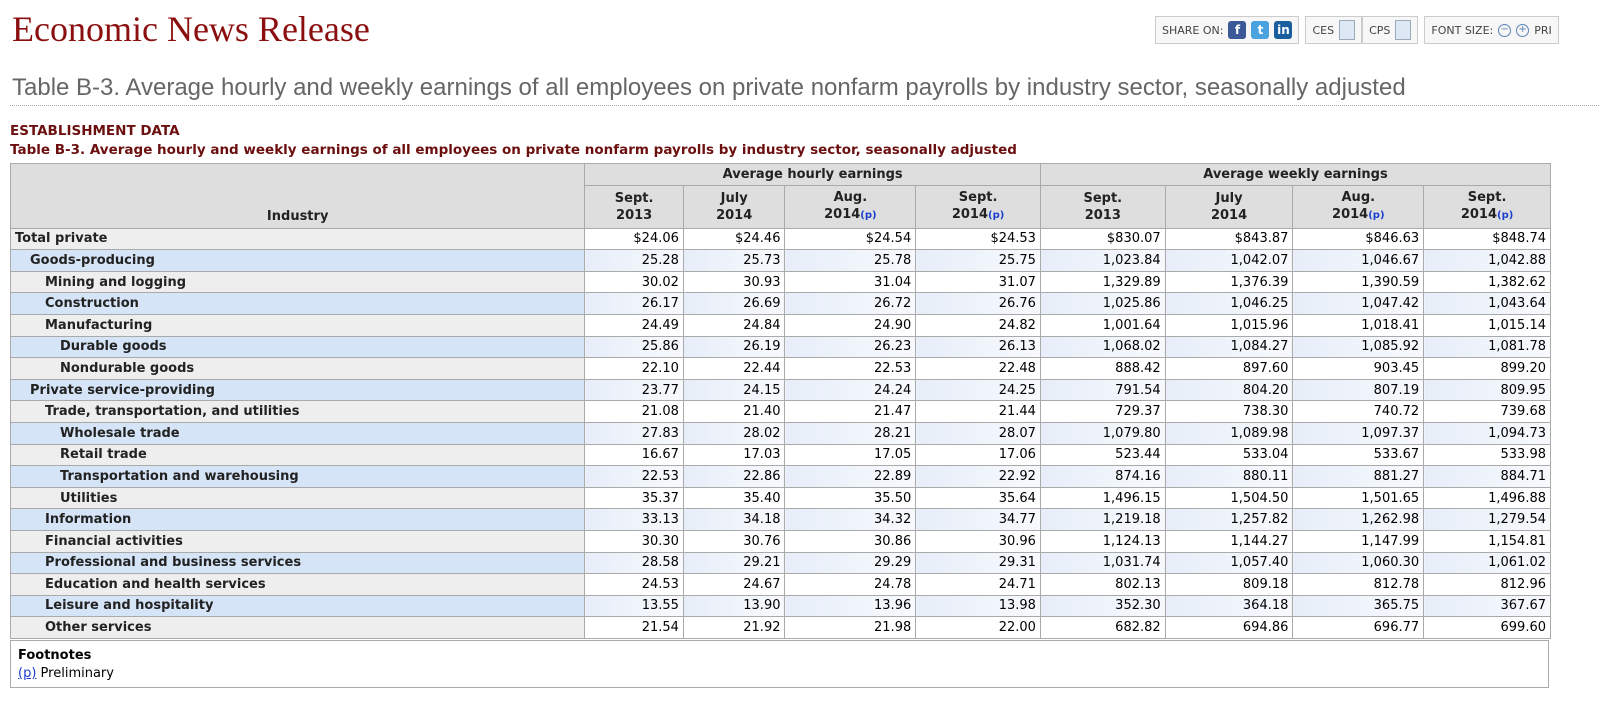 This screenshot has height=704, width=1599. Describe the element at coordinates (1102, 541) in the screenshot. I see `value-cell: 1,124.13` at that location.